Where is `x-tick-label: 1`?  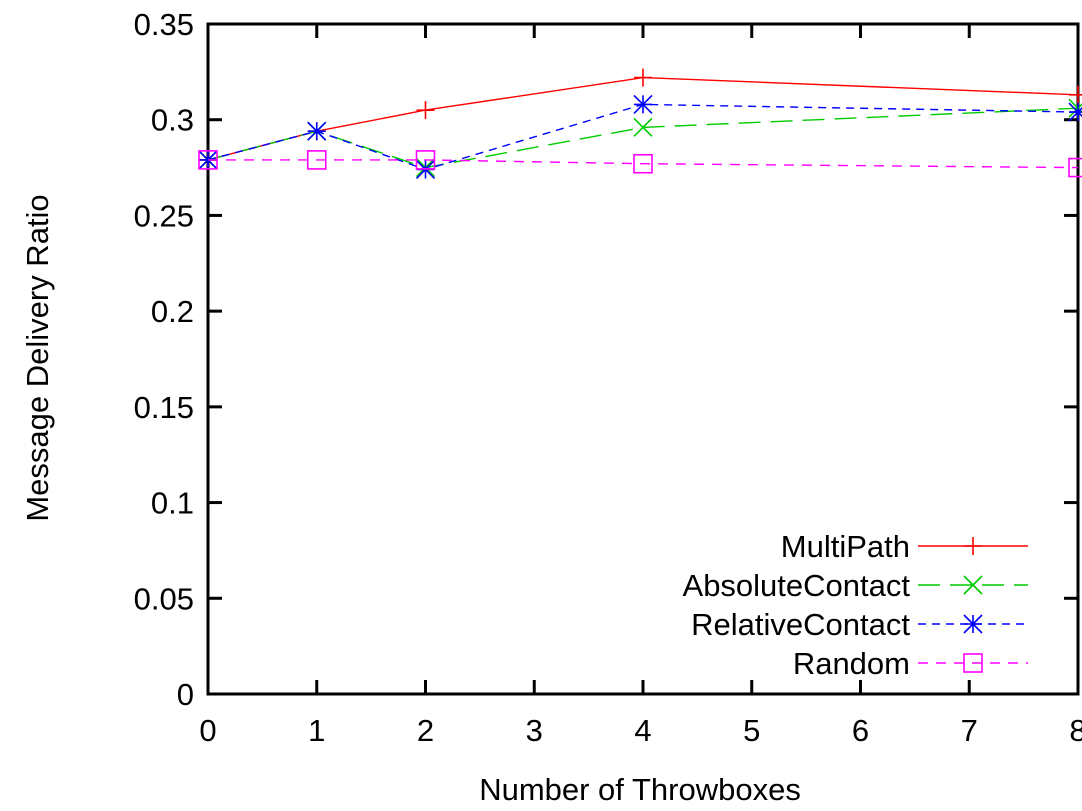 x-tick-label: 1 is located at coordinates (316, 730).